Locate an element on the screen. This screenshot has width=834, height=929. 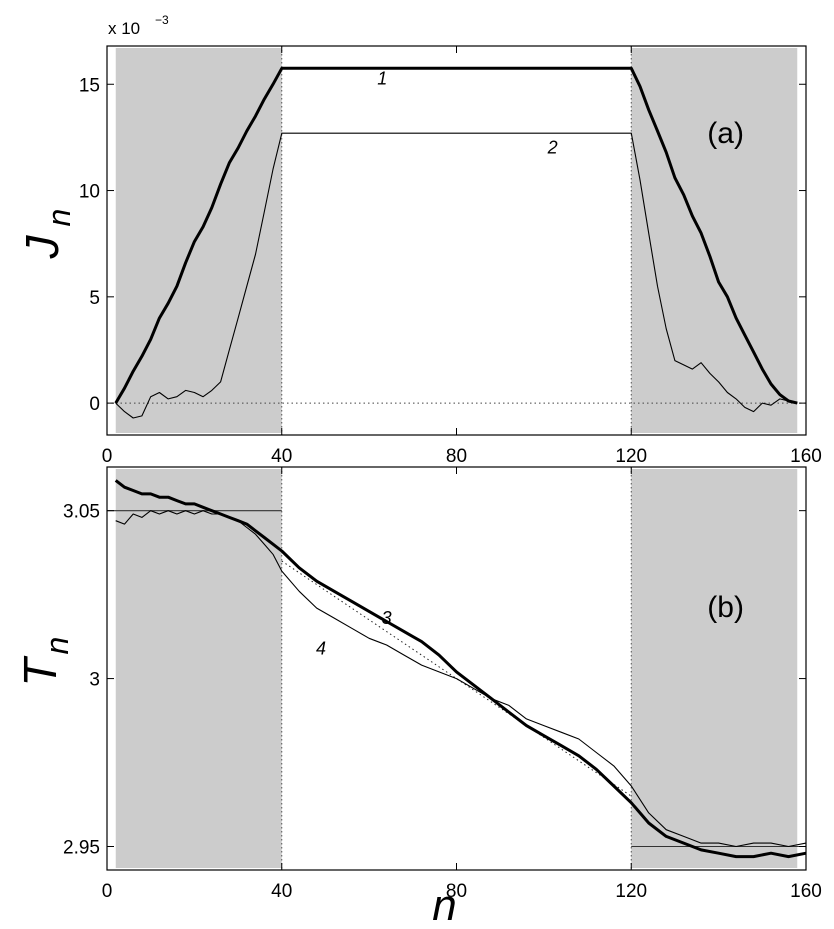
y-tick-label: 3.05 is located at coordinates (81, 512).